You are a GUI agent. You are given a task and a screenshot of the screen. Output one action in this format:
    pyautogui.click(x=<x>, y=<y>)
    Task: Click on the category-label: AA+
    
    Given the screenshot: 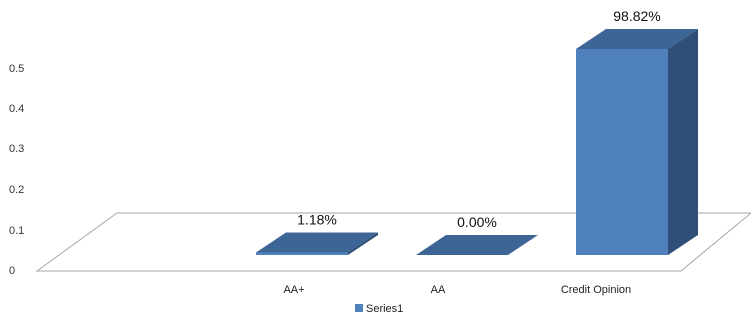 What is the action you would take?
    pyautogui.click(x=293, y=290)
    